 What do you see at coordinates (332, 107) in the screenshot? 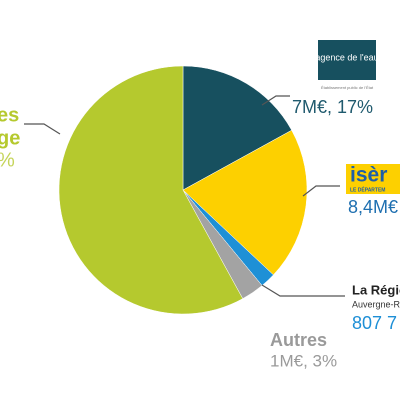
I see `value-label: 7M€, 17%` at bounding box center [332, 107].